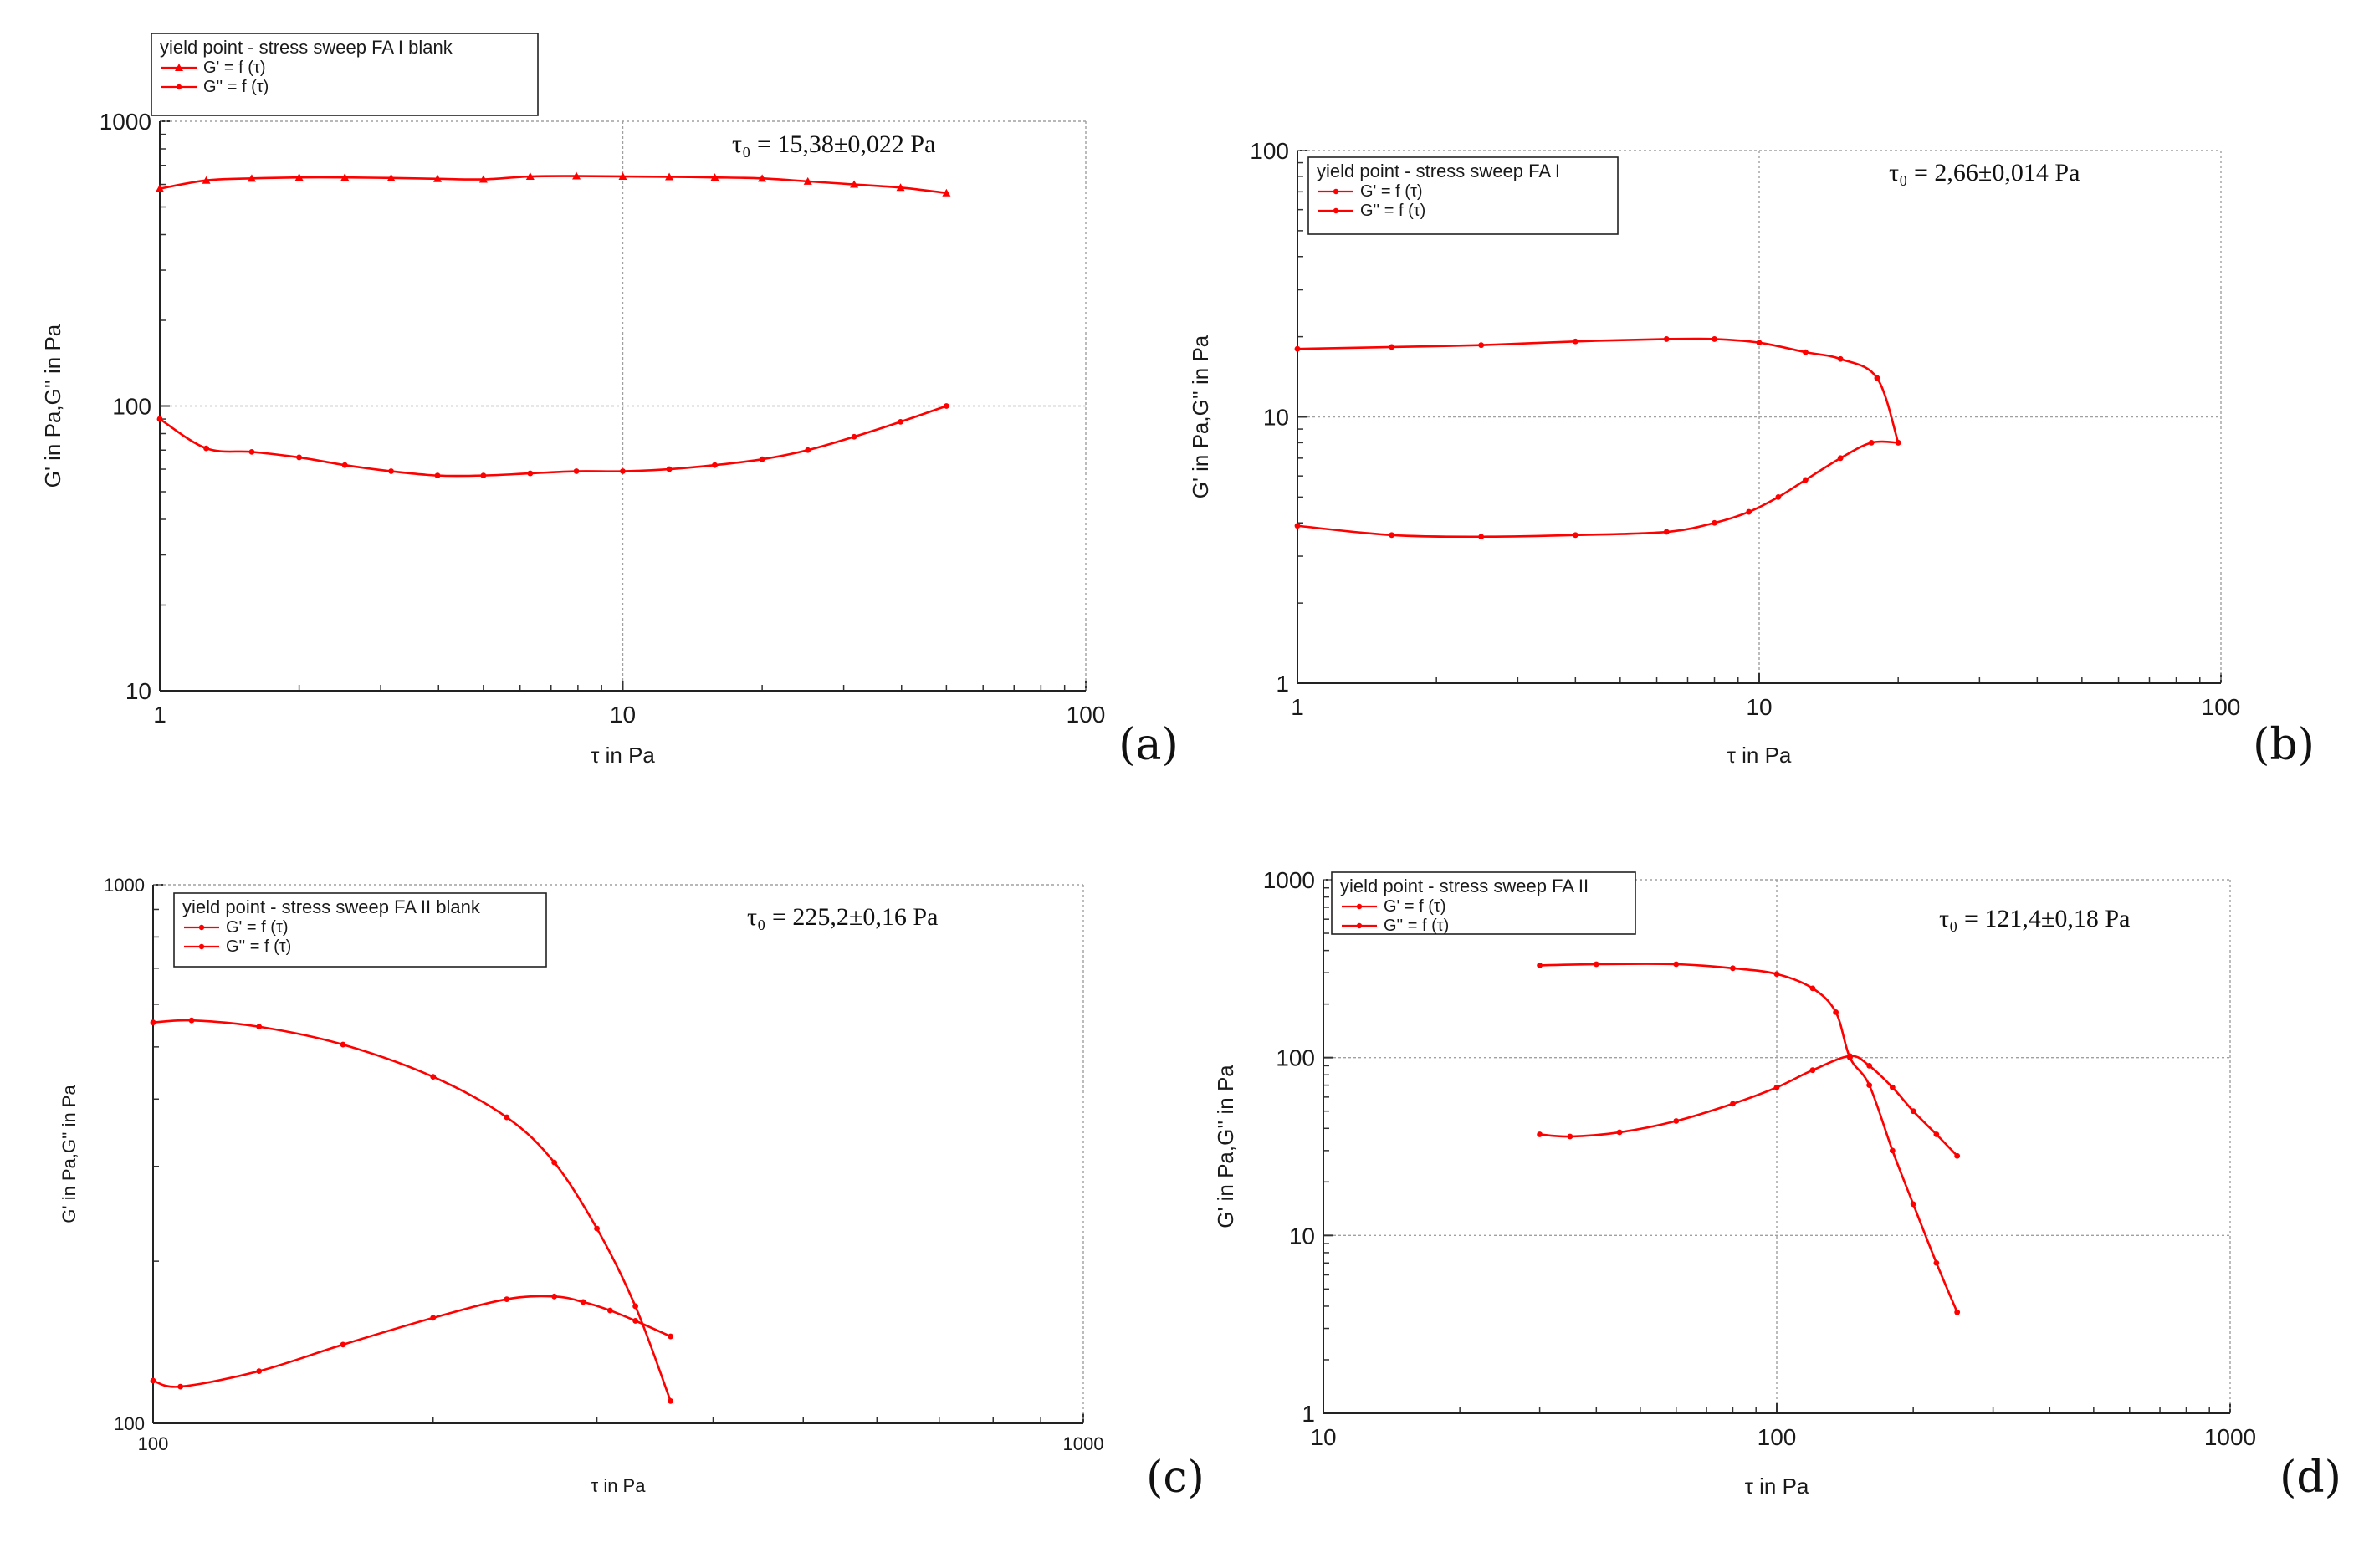  Describe the element at coordinates (1598, 489) in the screenshot. I see `series-line-g-double-prime` at that location.